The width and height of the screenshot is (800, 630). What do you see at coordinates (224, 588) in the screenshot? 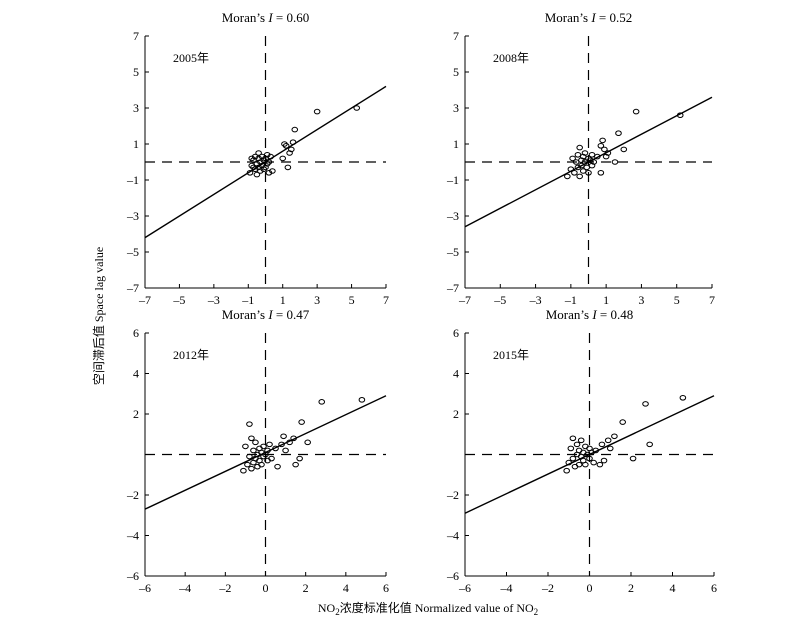
I see `x-tick-label: –2` at bounding box center [224, 588].